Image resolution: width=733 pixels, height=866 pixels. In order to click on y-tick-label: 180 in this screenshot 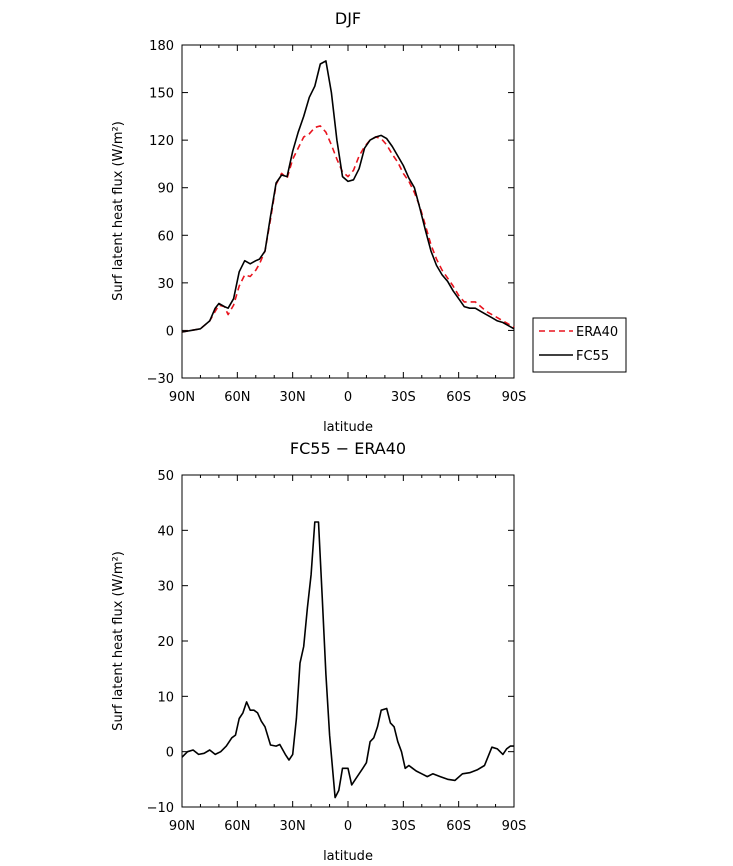, I will do `click(161, 46)`.